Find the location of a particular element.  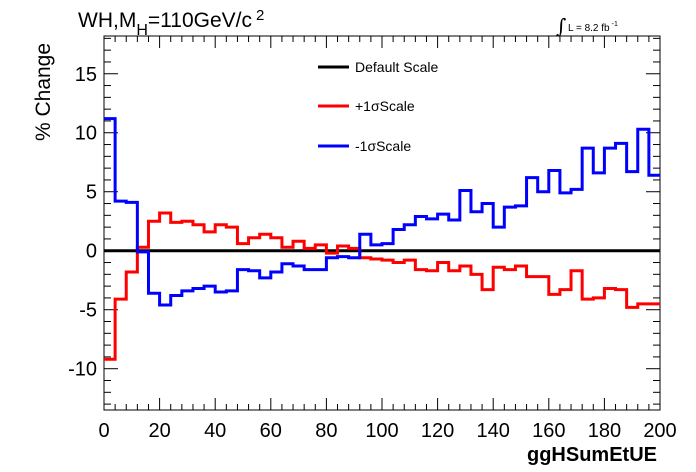

legend: Default Scale +1σScale -1σScale is located at coordinates (378, 106).